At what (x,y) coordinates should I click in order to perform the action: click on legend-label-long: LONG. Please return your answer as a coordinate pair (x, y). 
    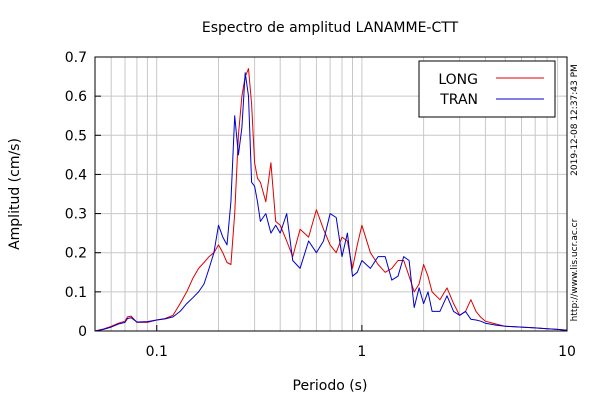
    Looking at the image, I should click on (458, 80).